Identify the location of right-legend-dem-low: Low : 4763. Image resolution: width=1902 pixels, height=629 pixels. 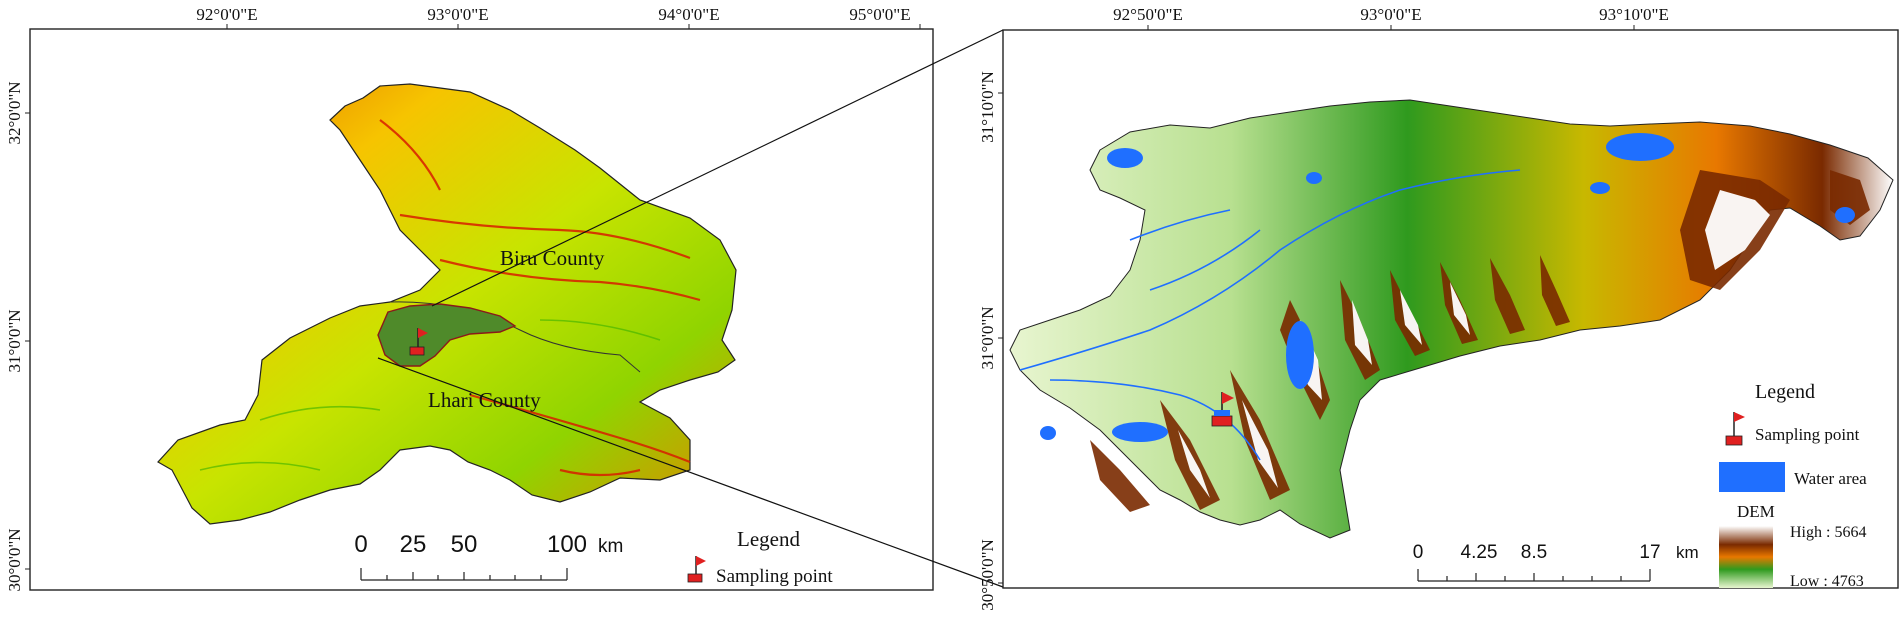
(1827, 581).